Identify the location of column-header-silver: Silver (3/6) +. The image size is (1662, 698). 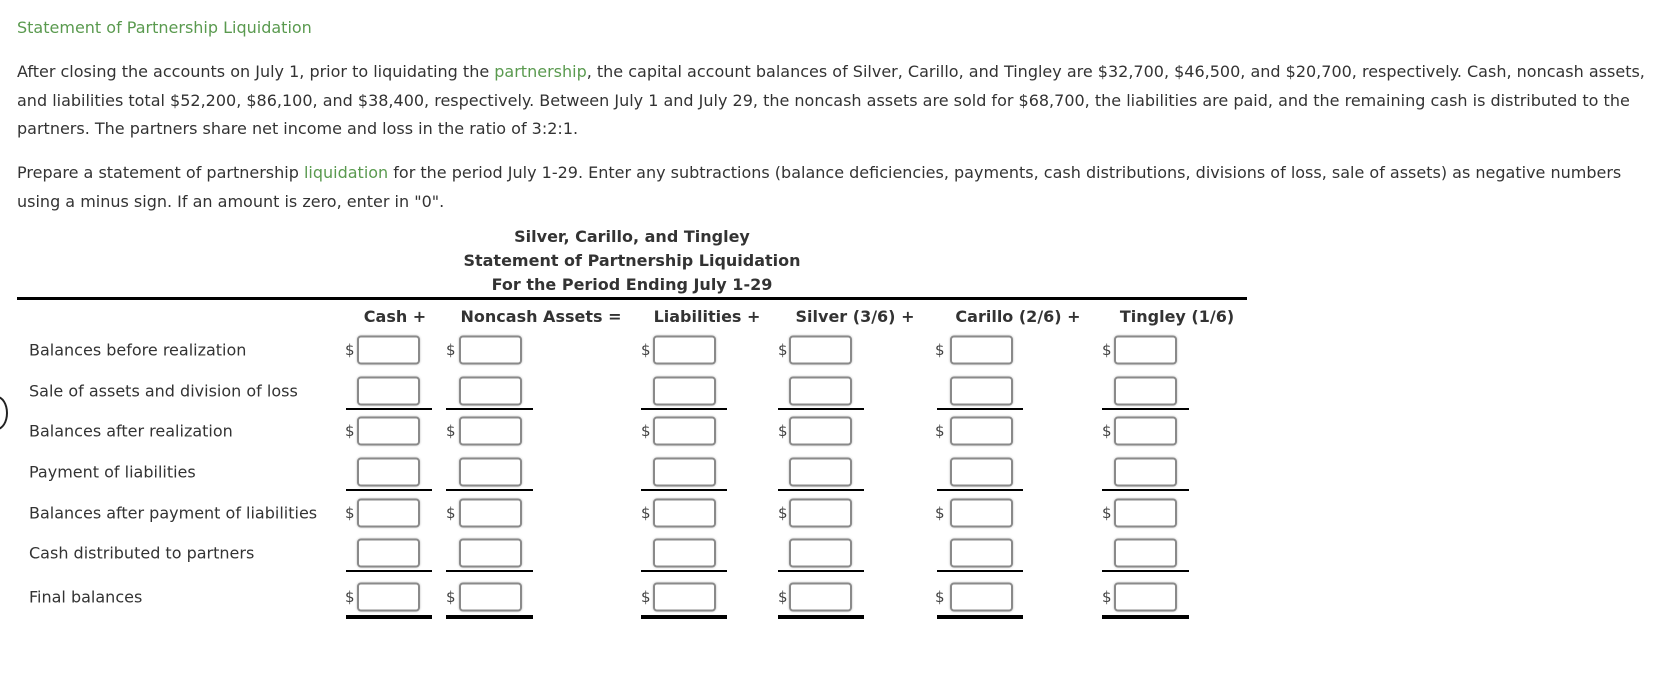
(855, 316).